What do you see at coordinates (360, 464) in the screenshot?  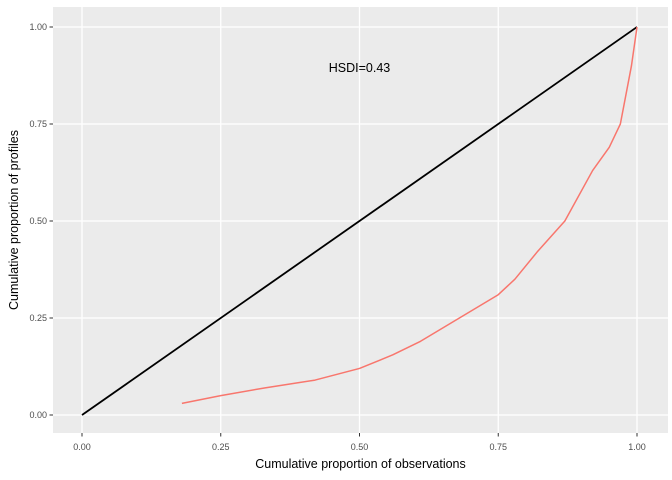 I see `x-axis-title: Cumulative proportion of observations` at bounding box center [360, 464].